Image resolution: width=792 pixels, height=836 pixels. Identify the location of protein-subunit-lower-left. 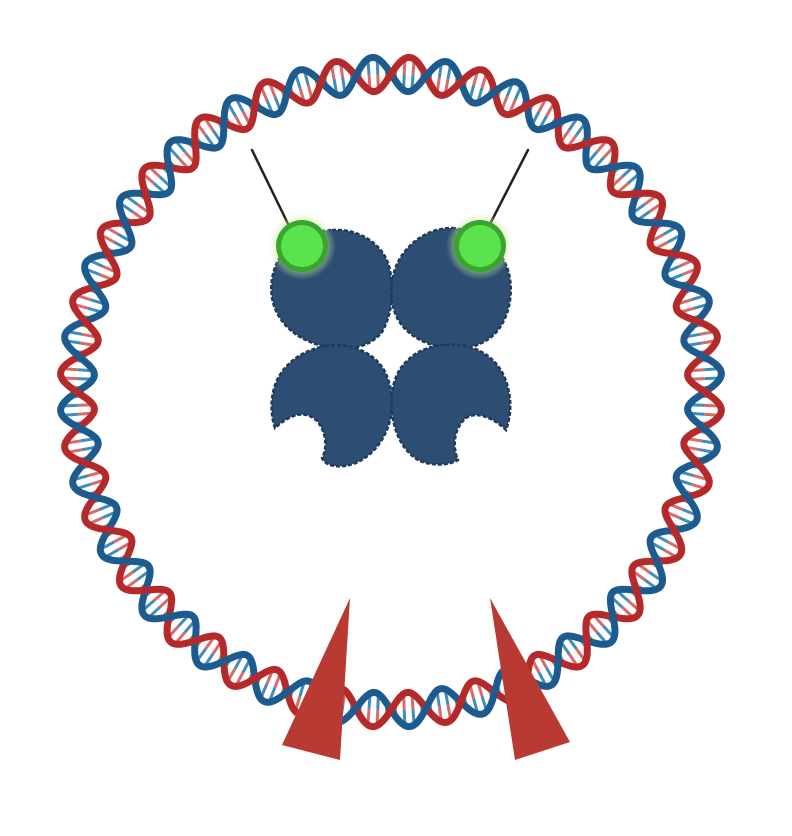
(332, 405).